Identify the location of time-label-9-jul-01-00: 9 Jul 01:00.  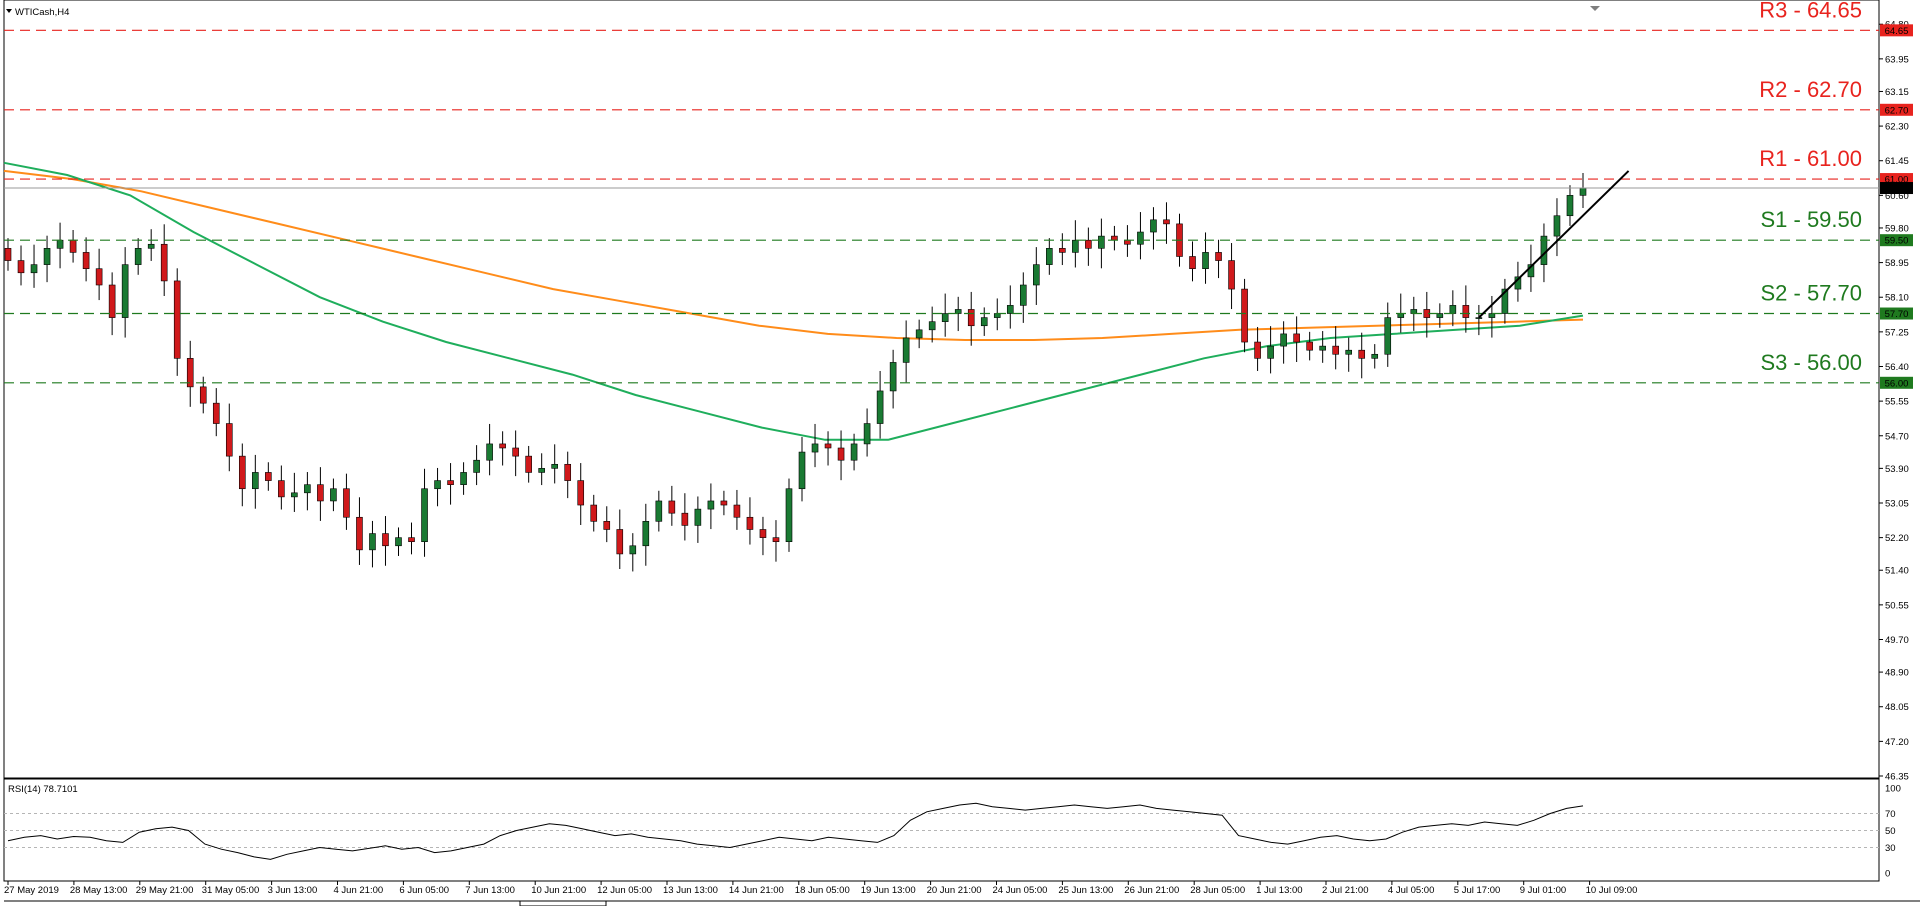
(1543, 890).